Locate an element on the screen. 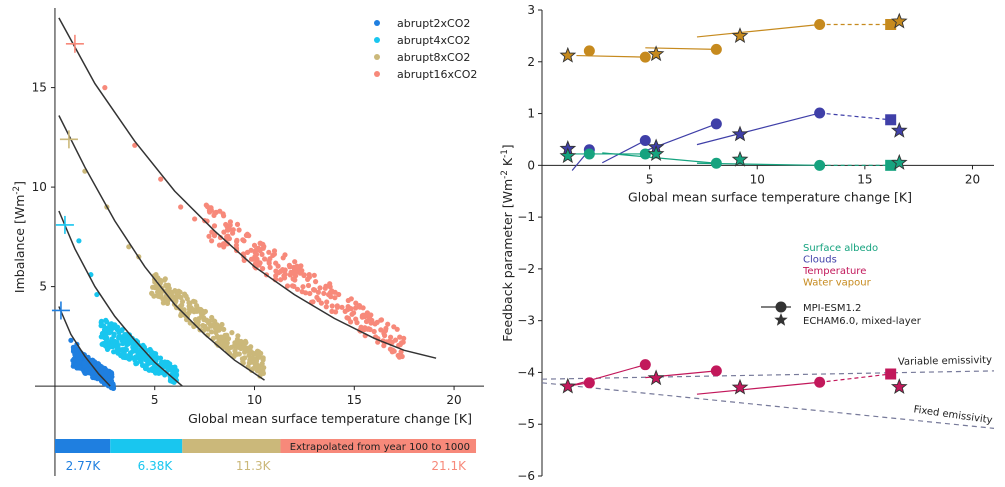  Surface albedo-echam-point is located at coordinates (656, 153).